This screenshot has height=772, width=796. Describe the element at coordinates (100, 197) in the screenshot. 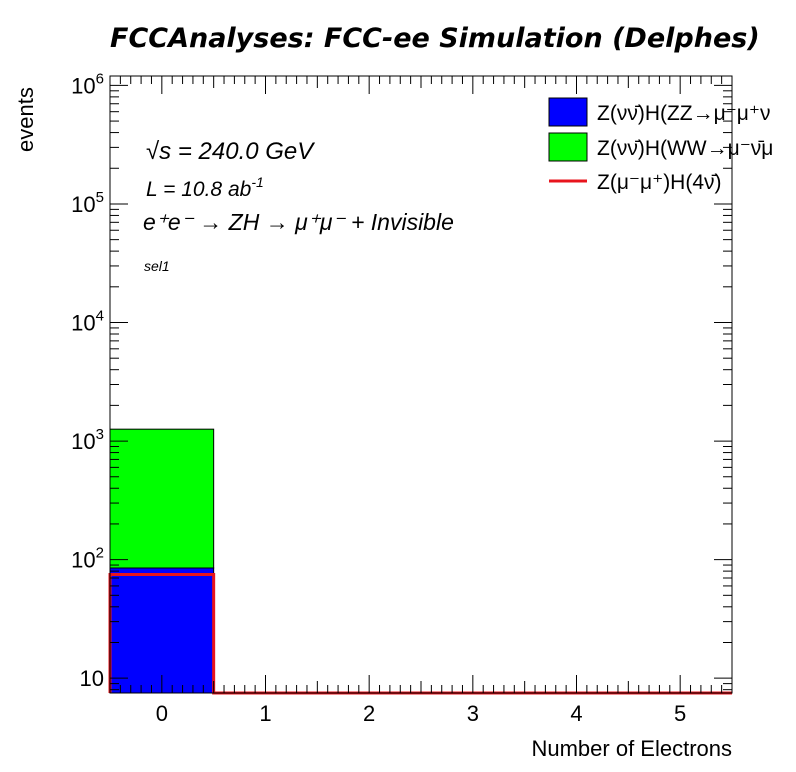

I see `y-tick-exp: 5` at that location.